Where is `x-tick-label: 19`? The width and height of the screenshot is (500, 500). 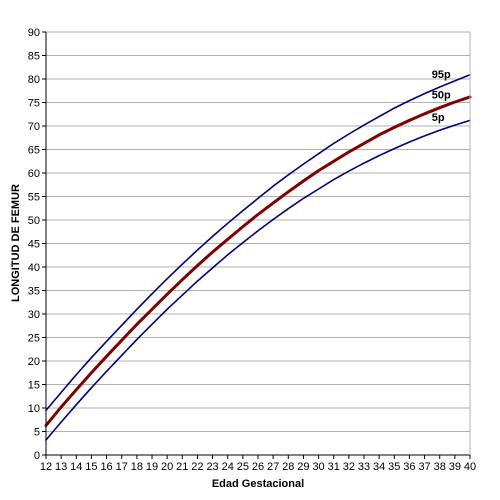
x-tick-label: 19 is located at coordinates (152, 467).